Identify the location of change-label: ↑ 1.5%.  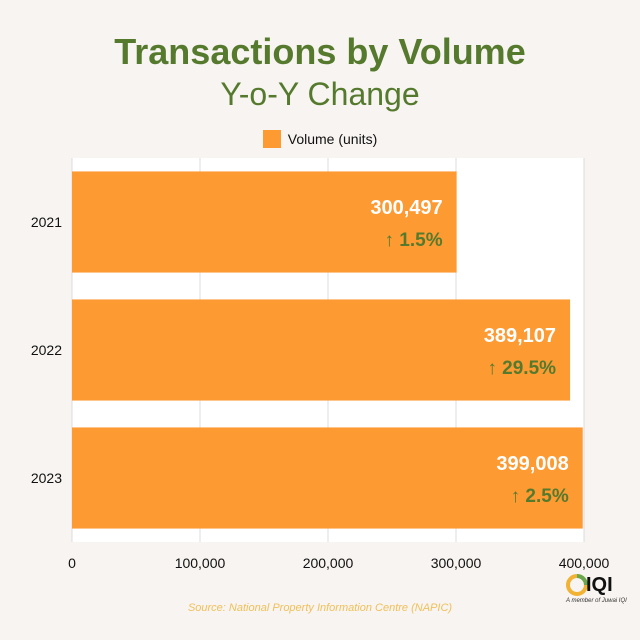
(414, 240).